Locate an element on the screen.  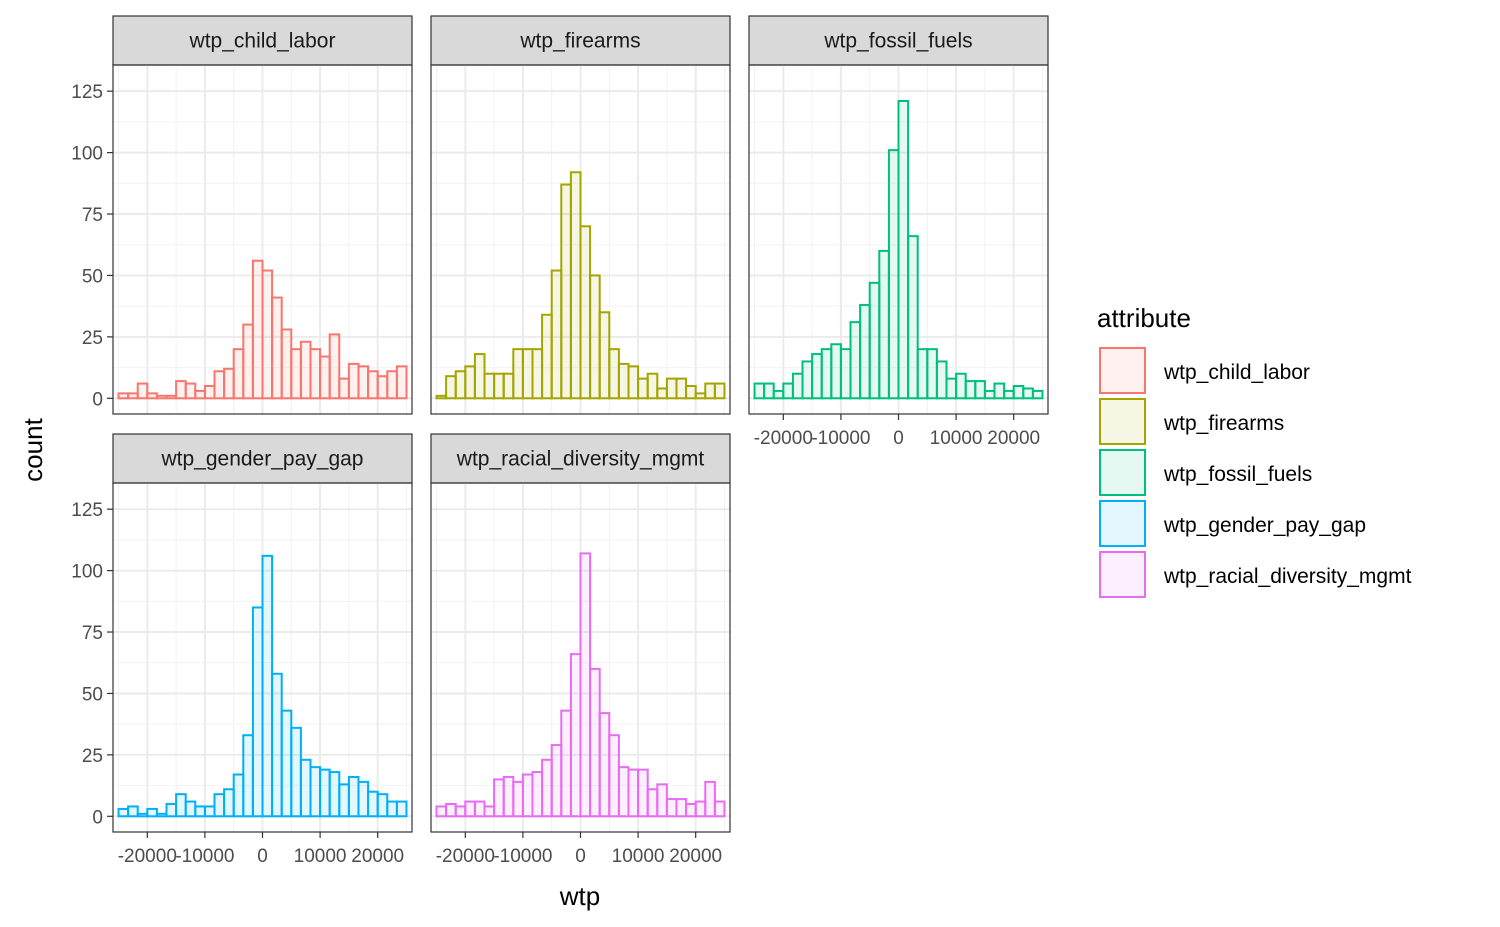
y-axis-title: count is located at coordinates (33, 449).